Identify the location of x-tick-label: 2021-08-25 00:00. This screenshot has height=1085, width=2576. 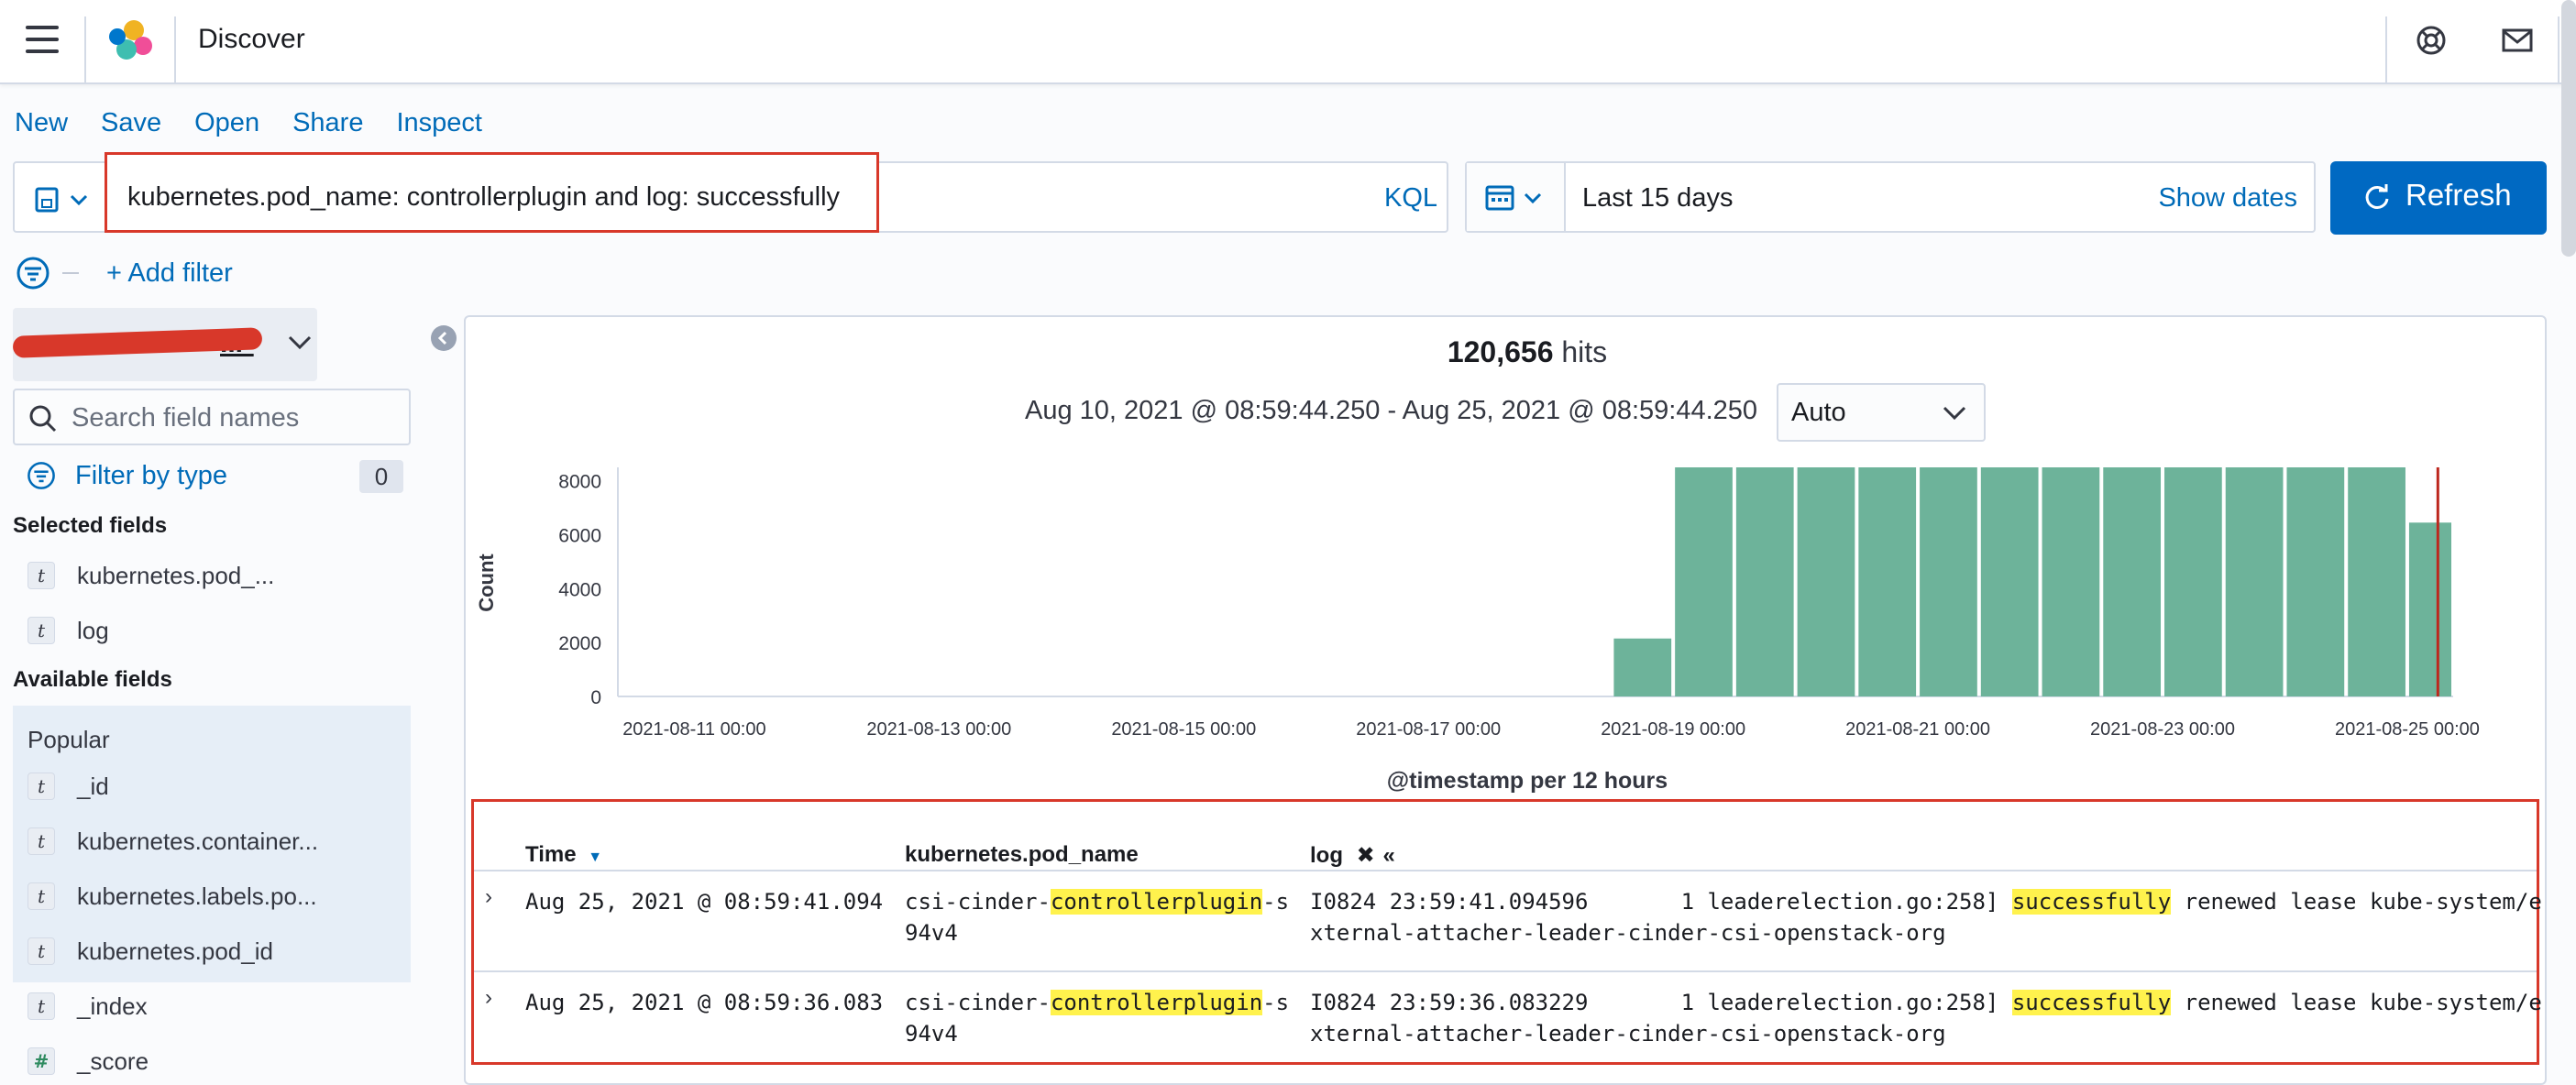
(2407, 729).